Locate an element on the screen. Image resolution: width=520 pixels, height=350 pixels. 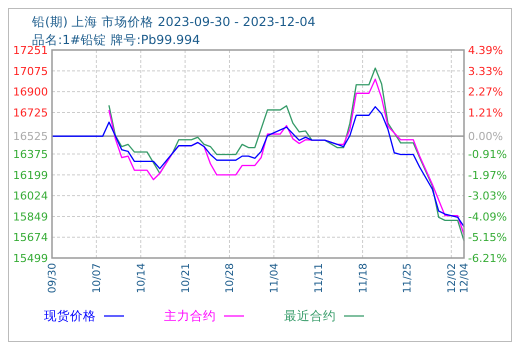
x-tick-label: 11/18 is located at coordinates (363, 278).